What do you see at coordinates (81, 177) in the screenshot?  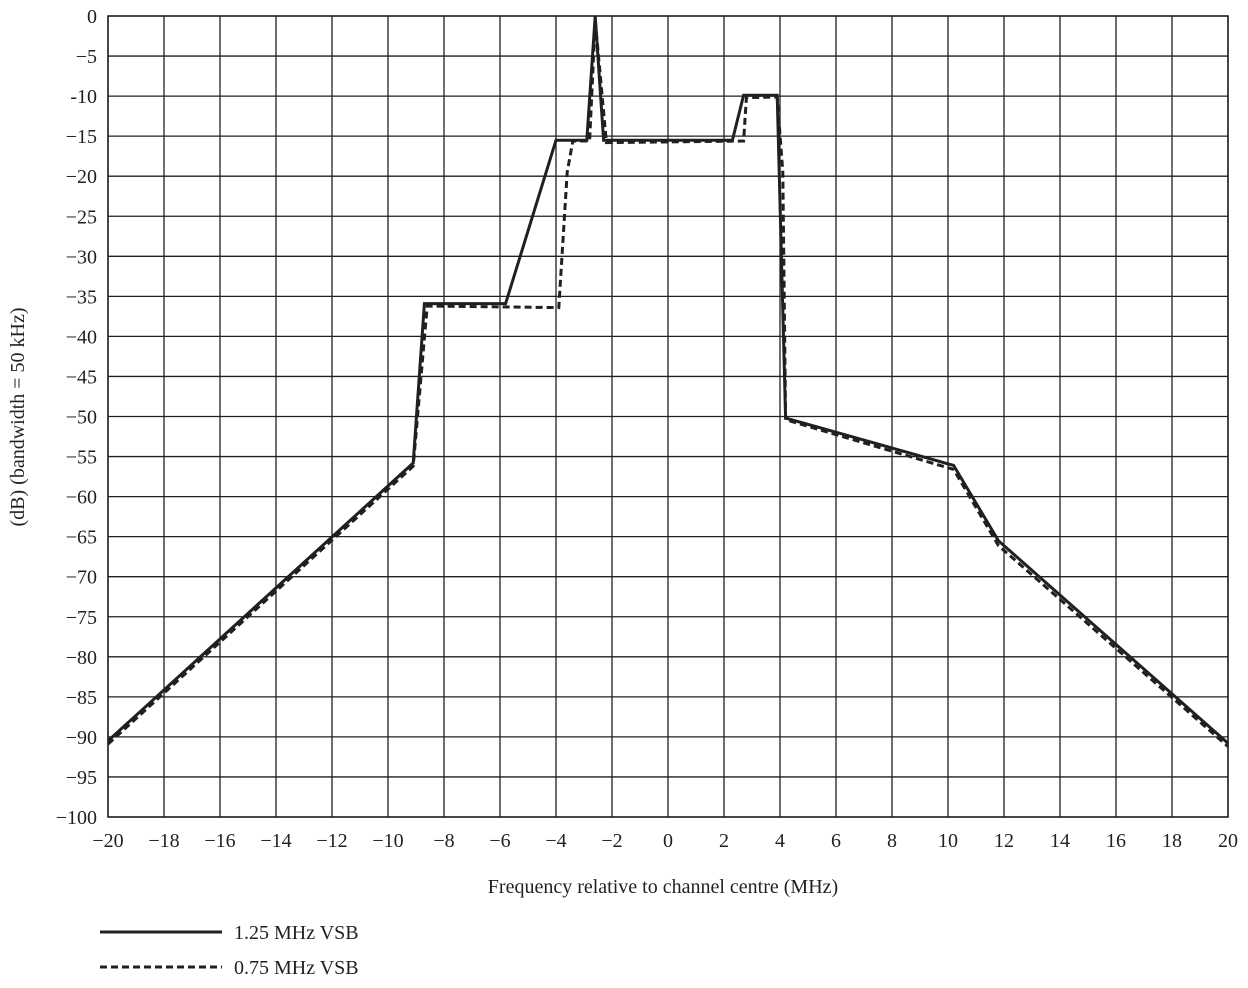 I see `y-tick-label: −20` at bounding box center [81, 177].